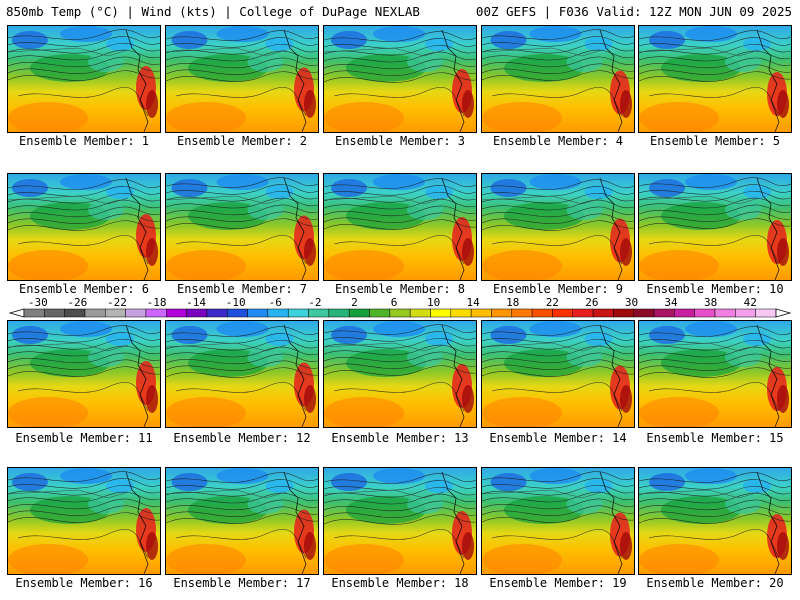 Image resolution: width=800 pixels, height=600 pixels. What do you see at coordinates (236, 302) in the screenshot?
I see `colorbar-tick-label: -10` at bounding box center [236, 302].